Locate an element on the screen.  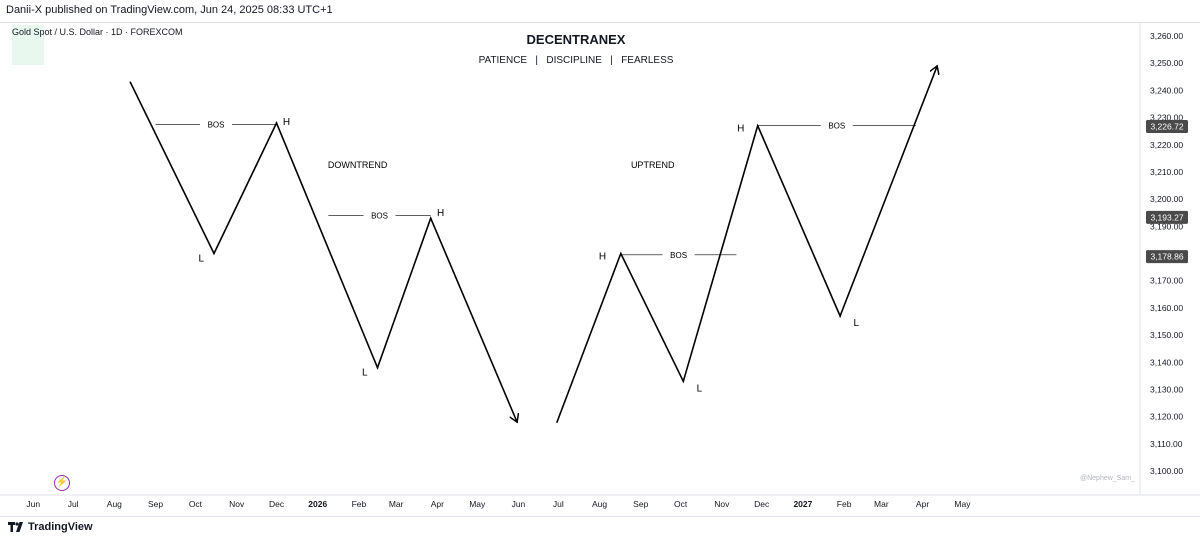
y-tick-label: 3,100.00 is located at coordinates (1166, 471).